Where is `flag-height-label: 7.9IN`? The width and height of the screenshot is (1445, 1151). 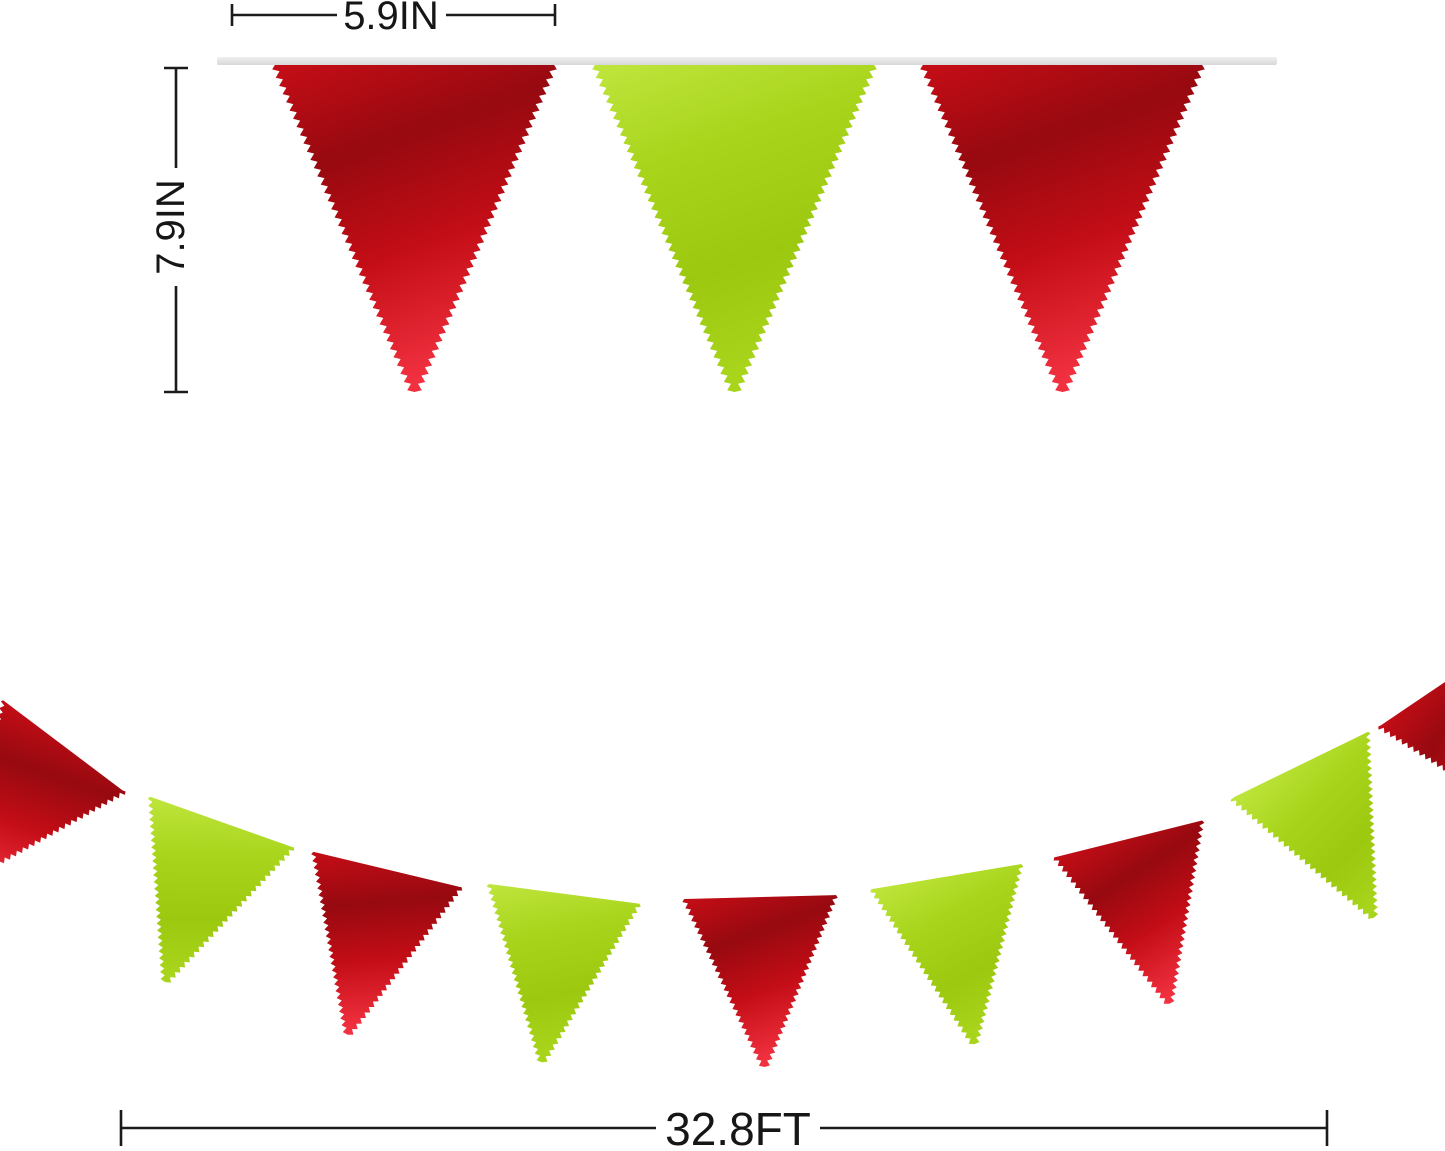
flag-height-label: 7.9IN is located at coordinates (171, 227).